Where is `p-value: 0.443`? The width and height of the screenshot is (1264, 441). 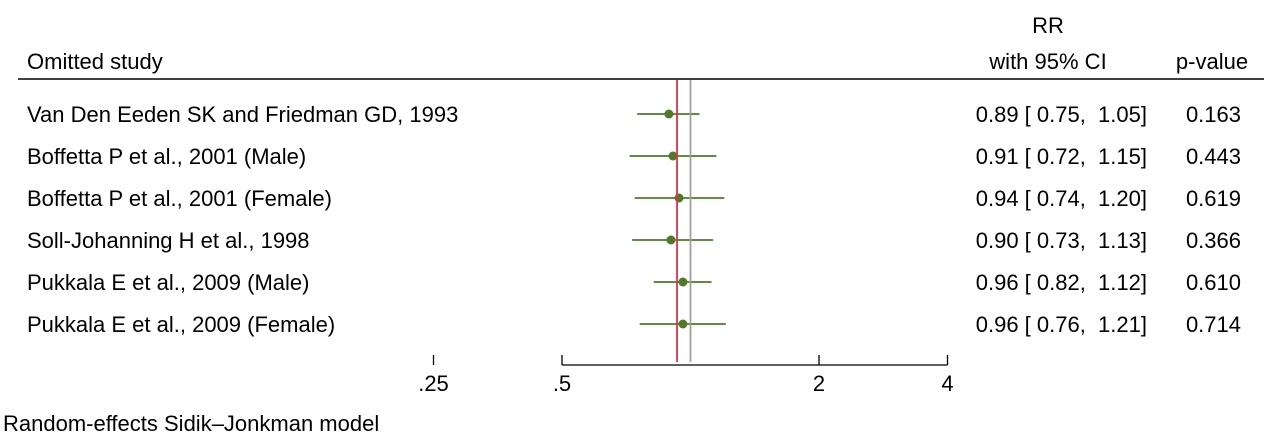 p-value: 0.443 is located at coordinates (1213, 156).